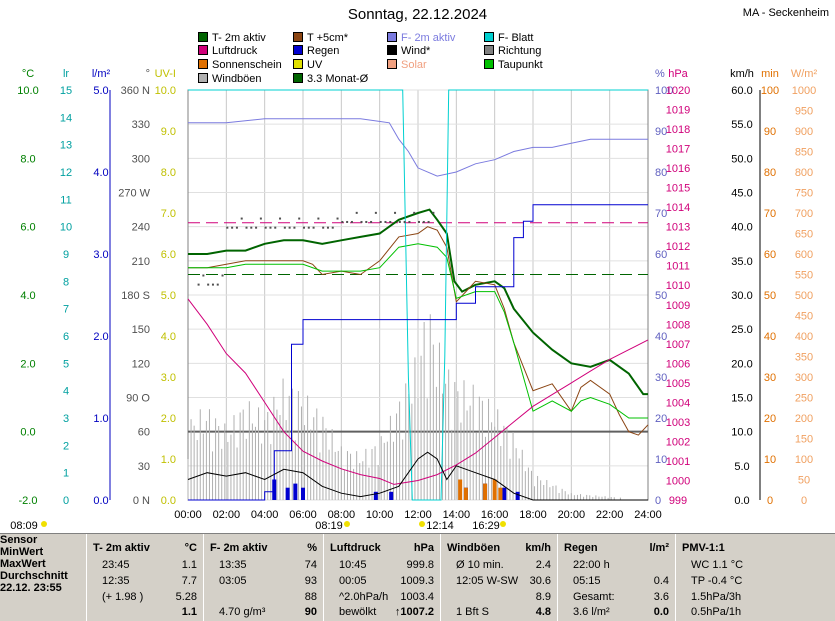  Describe the element at coordinates (66, 474) in the screenshot. I see `y-tick-label: 1` at that location.